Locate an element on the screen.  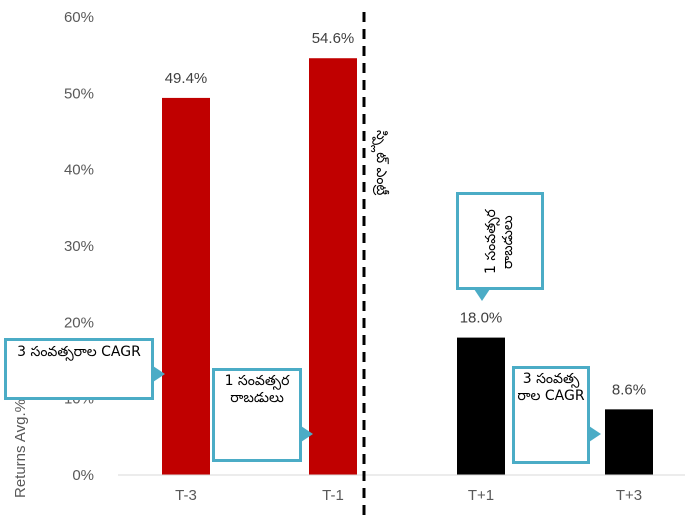
y-axis-label: Returns Avg.% is located at coordinates (20, 448).